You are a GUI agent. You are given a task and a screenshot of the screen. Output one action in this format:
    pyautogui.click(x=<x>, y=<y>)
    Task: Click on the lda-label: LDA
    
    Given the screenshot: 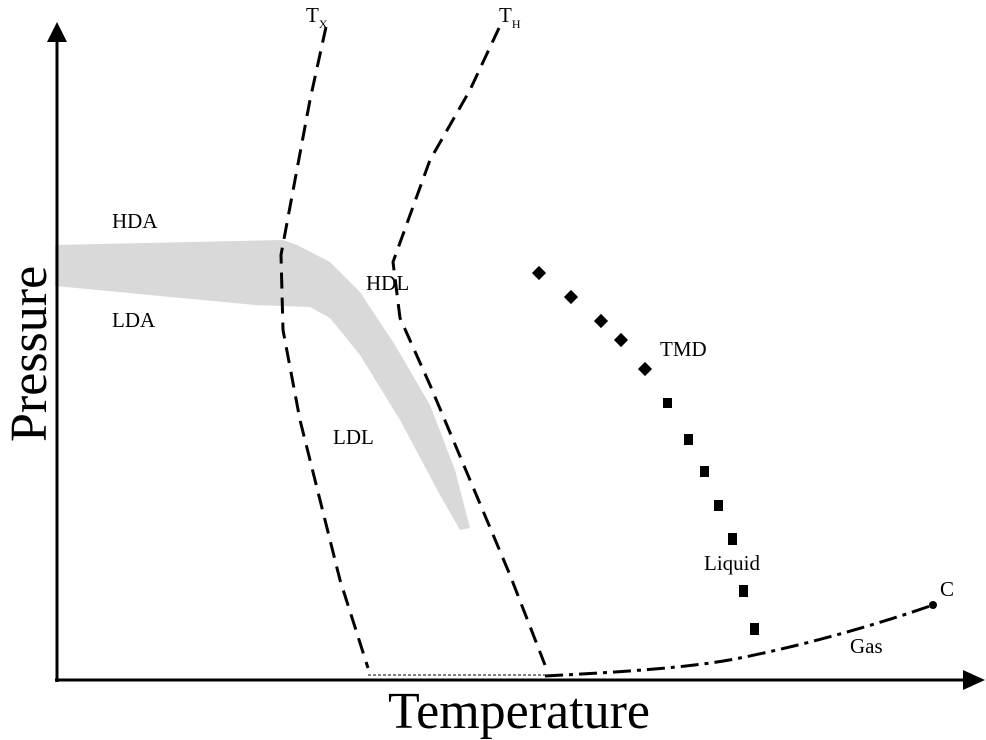 What is the action you would take?
    pyautogui.click(x=134, y=320)
    